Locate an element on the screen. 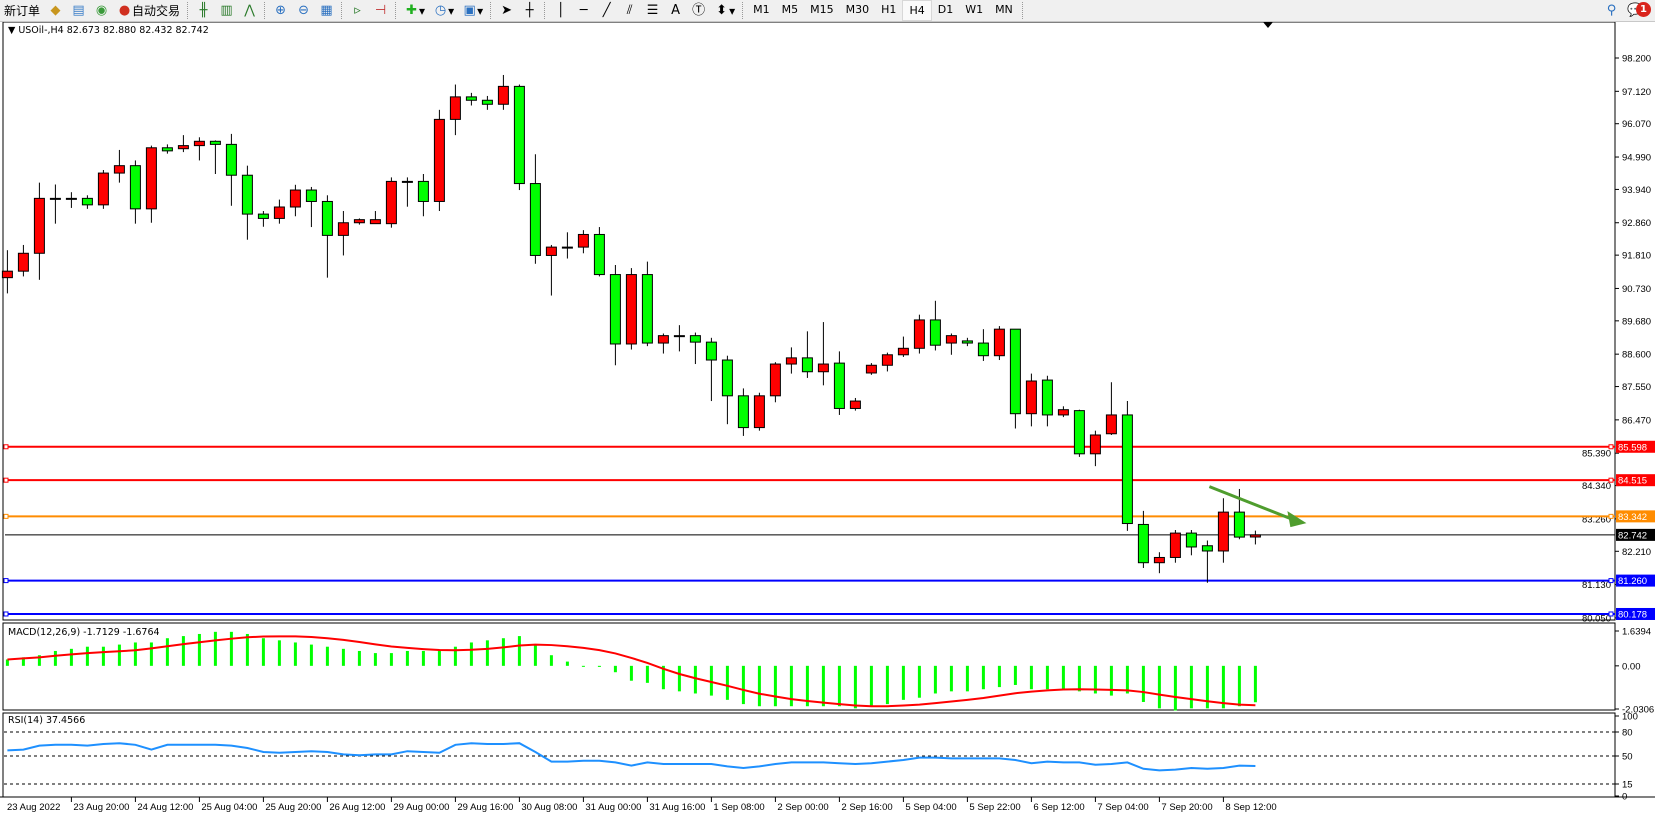 This screenshot has width=1655, height=818. timeframe-h4: H4 is located at coordinates (917, 10).